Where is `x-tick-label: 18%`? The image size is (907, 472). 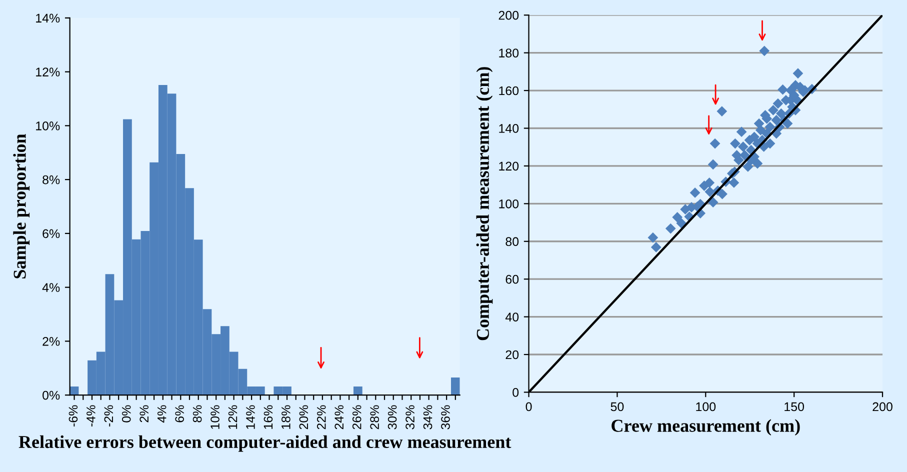
x-tick-label: 18% is located at coordinates (286, 417).